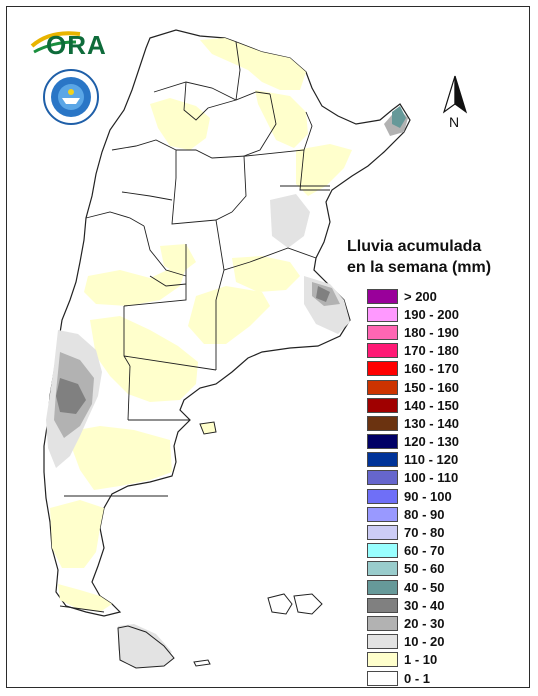 The image size is (538, 696). I want to click on legend-label: 150 - 160, so click(431, 387).